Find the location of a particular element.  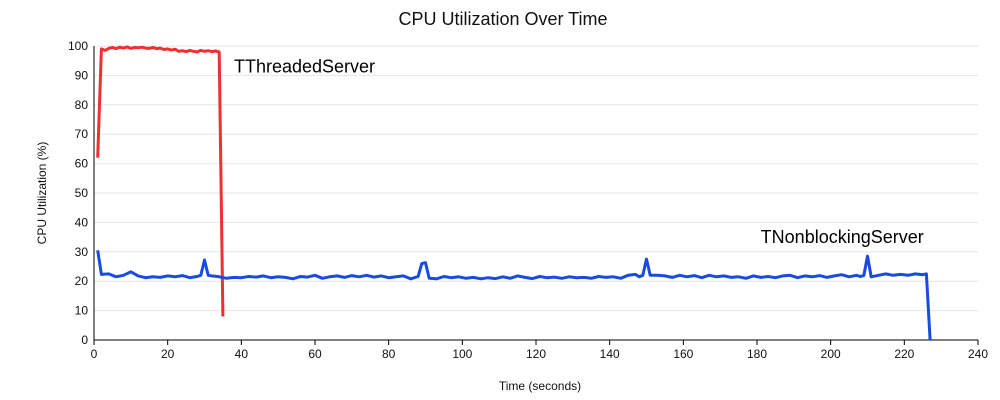

x-tick-label: 140 is located at coordinates (610, 354).